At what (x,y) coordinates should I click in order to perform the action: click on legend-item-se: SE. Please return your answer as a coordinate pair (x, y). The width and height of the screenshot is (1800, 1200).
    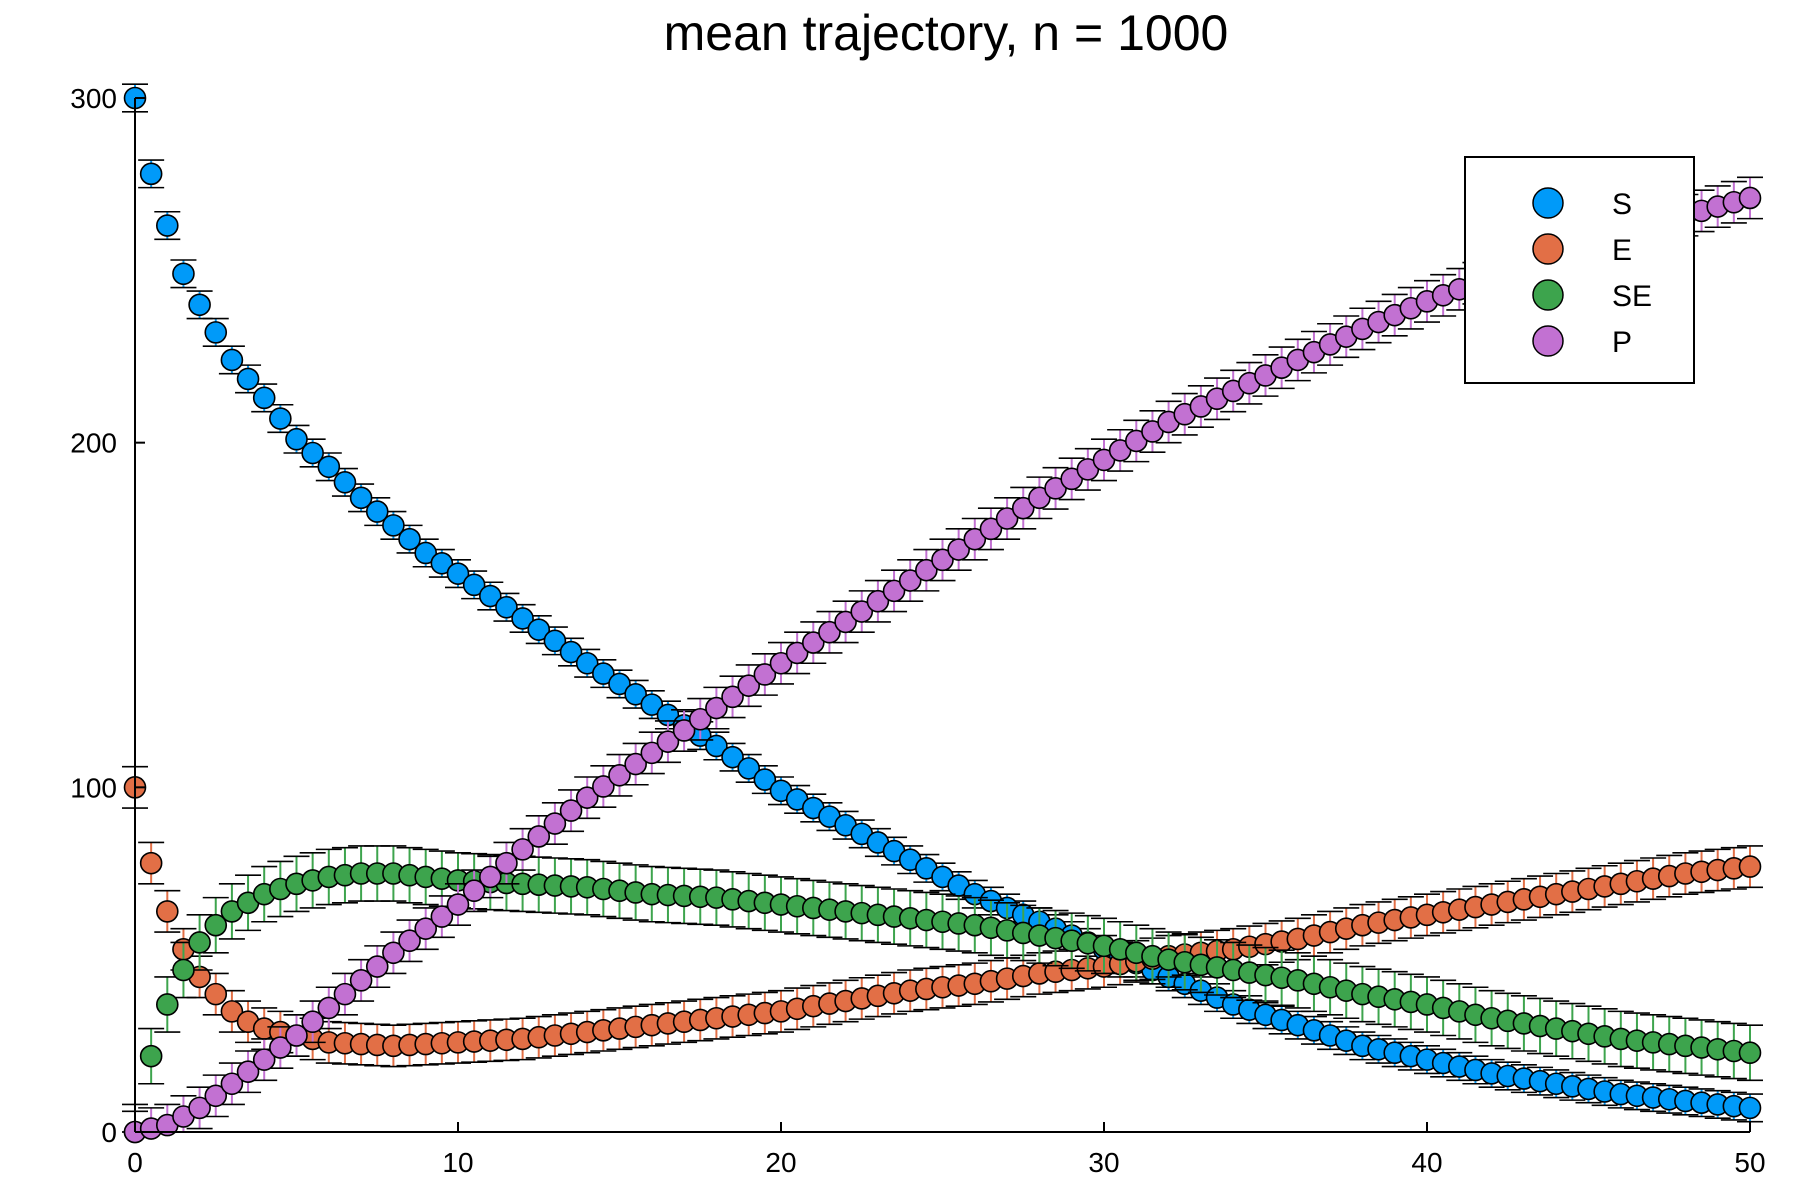
    Looking at the image, I should click on (1592, 296).